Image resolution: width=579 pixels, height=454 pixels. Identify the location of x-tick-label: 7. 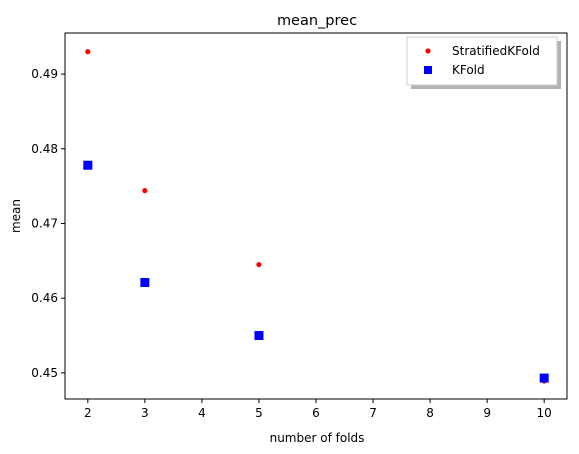
(373, 413).